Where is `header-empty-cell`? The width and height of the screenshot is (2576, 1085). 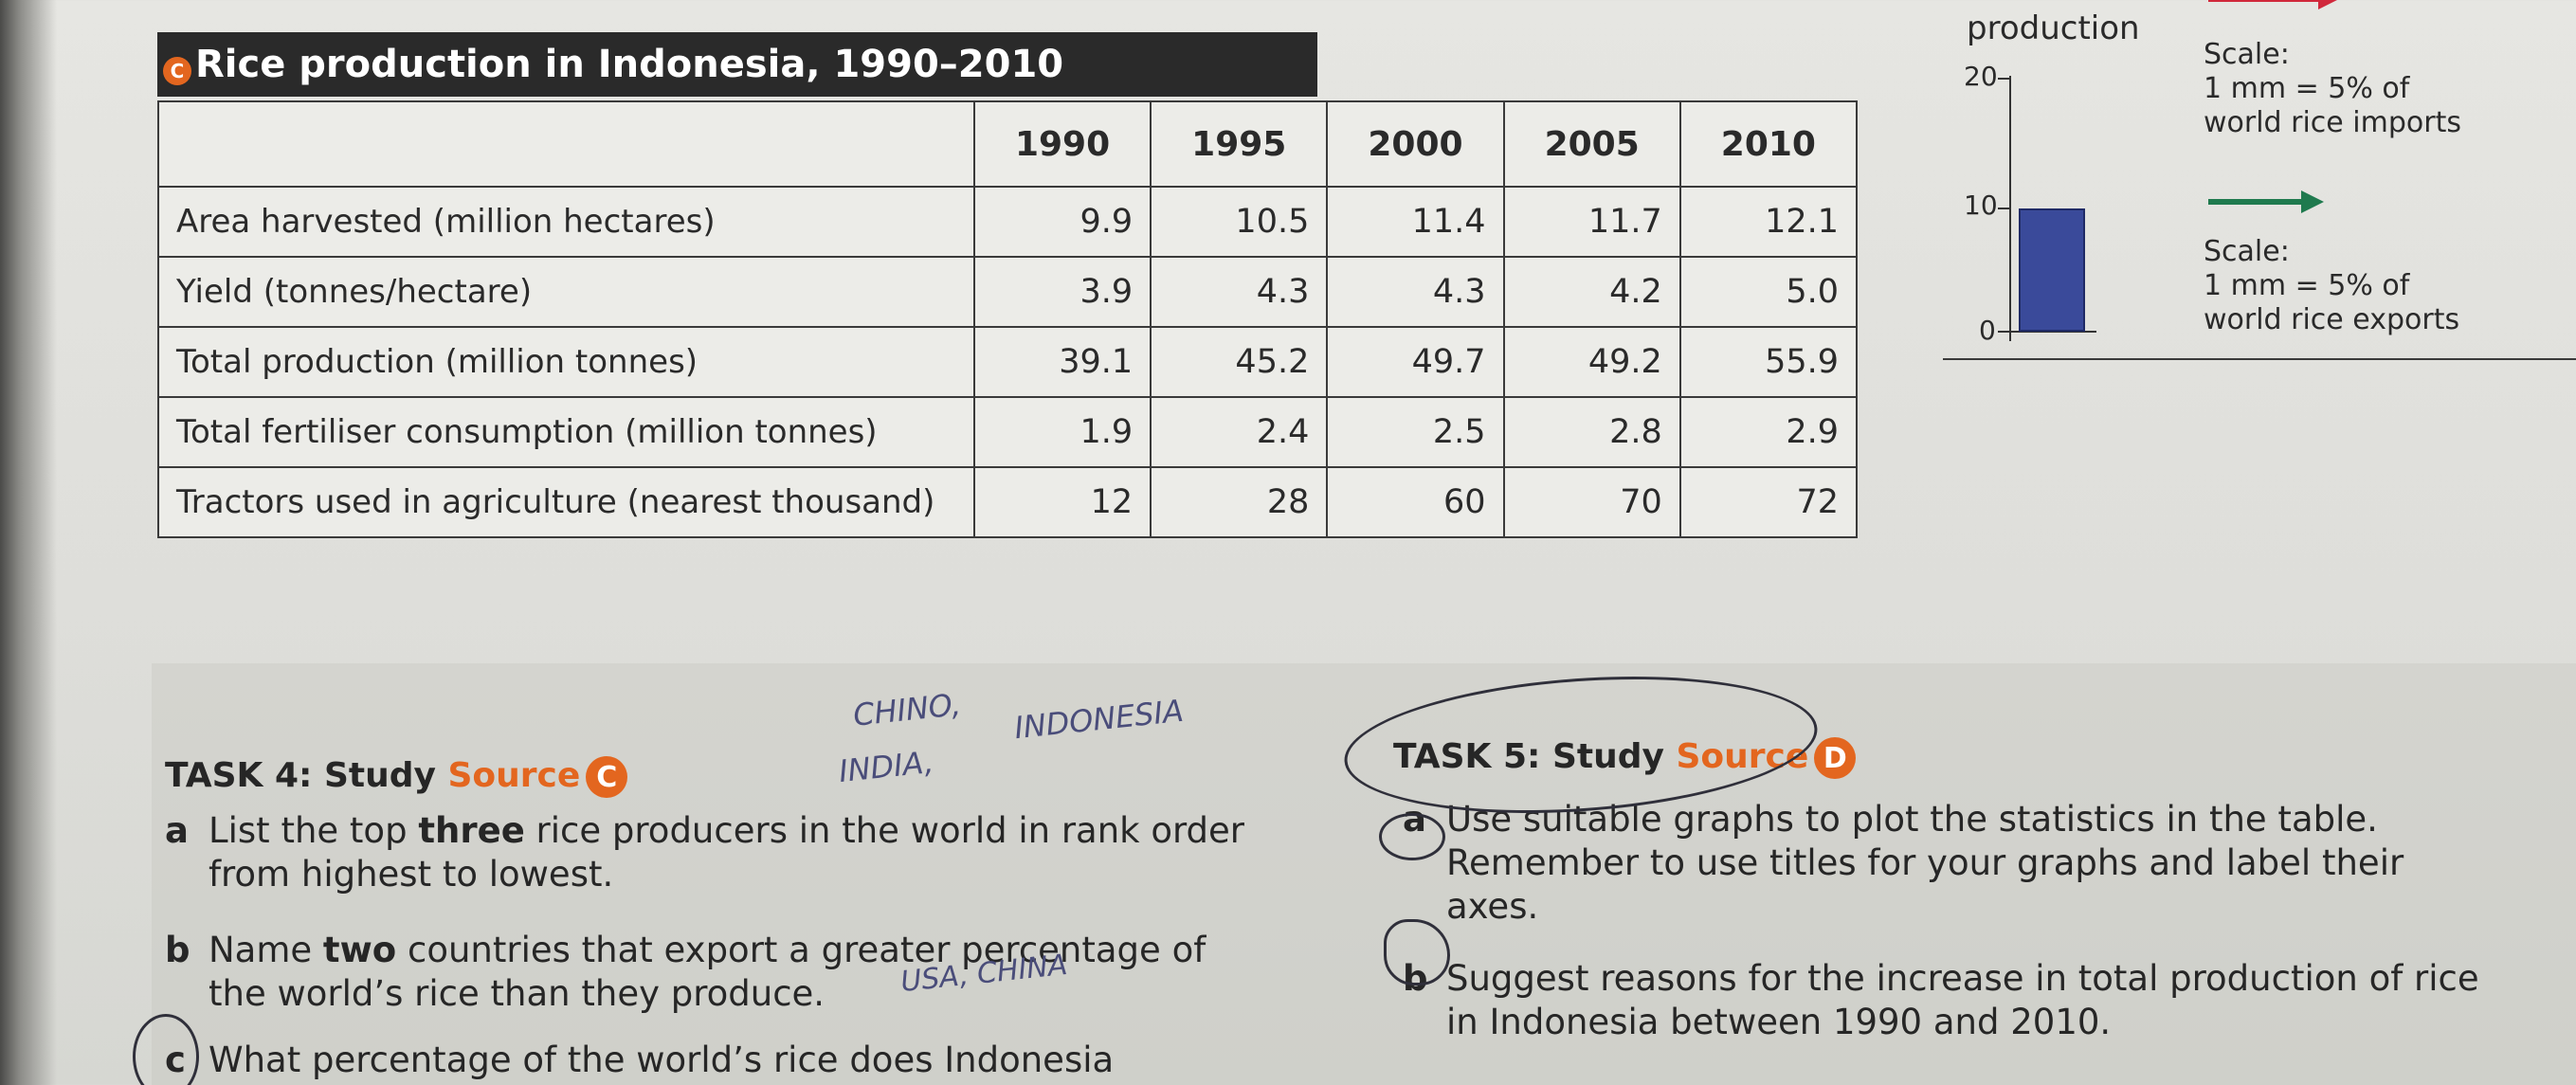 header-empty-cell is located at coordinates (566, 144).